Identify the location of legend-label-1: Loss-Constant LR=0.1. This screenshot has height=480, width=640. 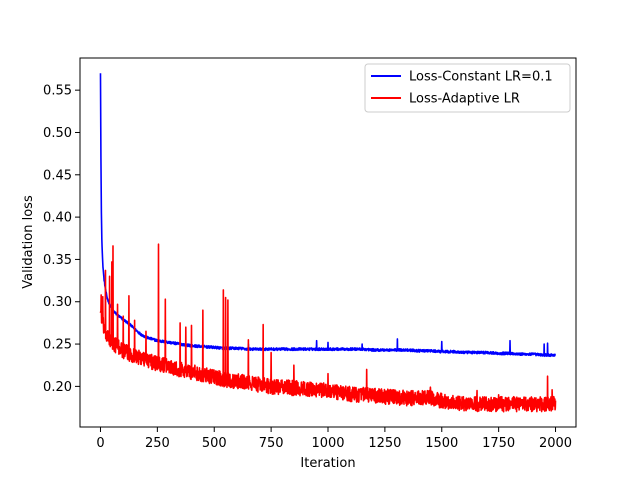
(481, 77).